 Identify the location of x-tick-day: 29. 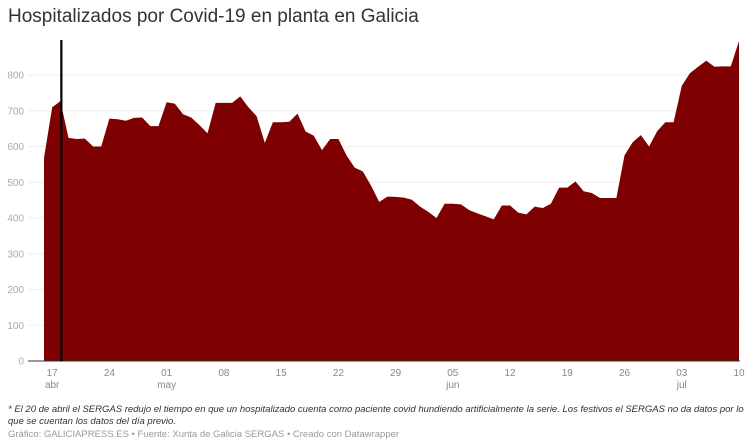
(396, 373).